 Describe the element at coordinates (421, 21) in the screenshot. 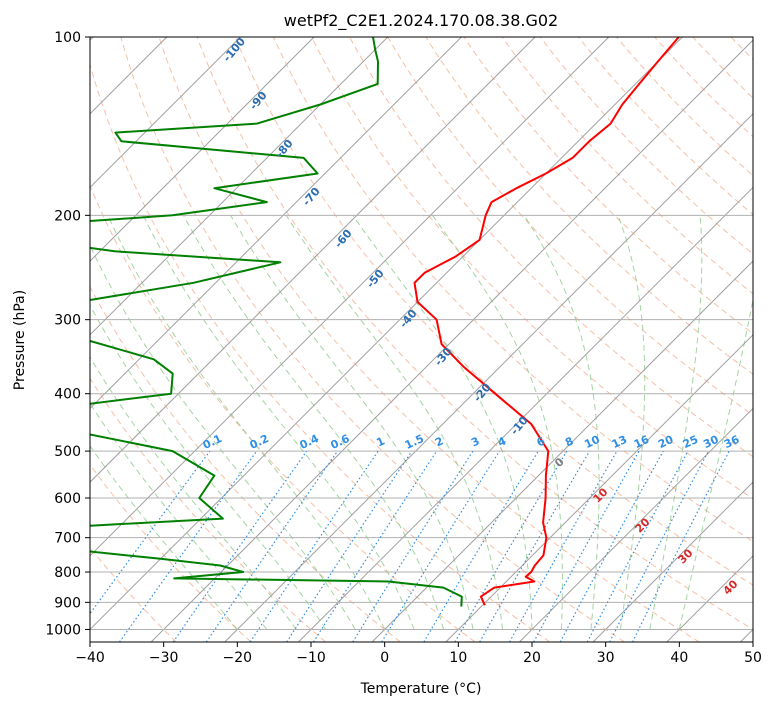

I see `chart-title: wetPf2_C2E1.2024.170.08.38.G02` at that location.